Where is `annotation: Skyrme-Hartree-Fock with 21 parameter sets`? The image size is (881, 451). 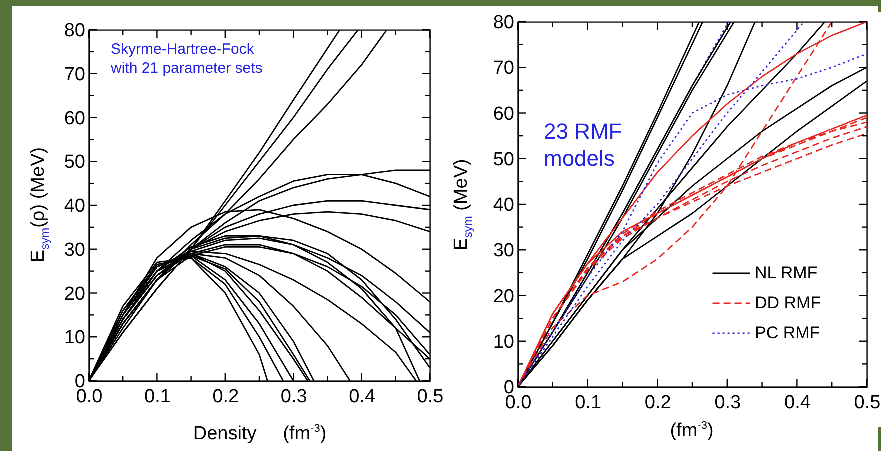 annotation: Skyrme-Hartree-Fock with 21 parameter sets is located at coordinates (186, 59).